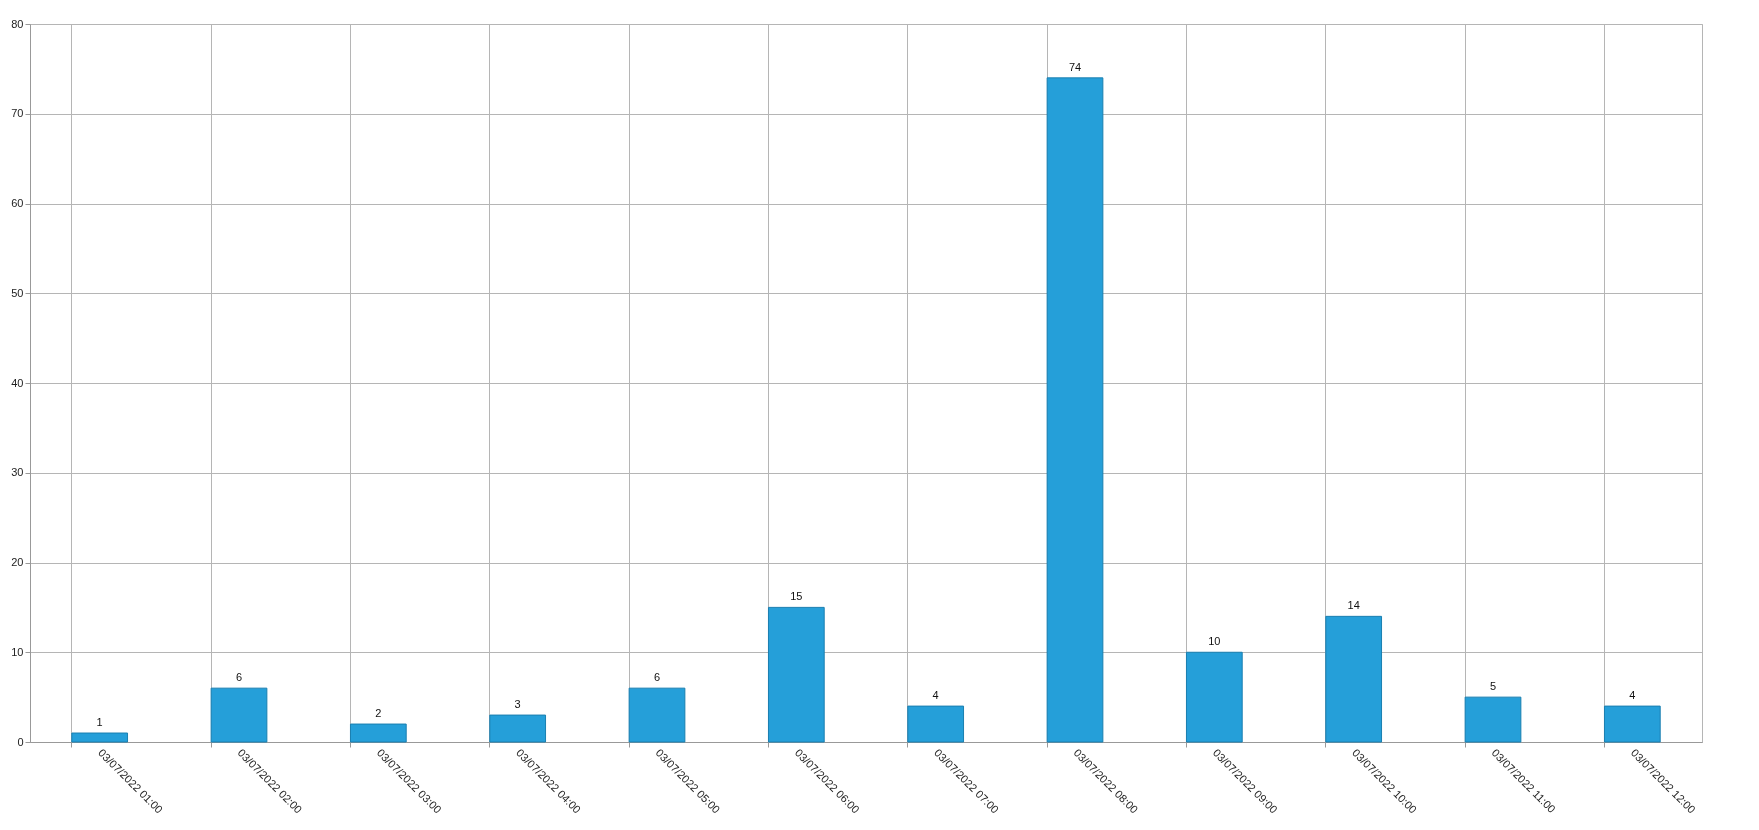  What do you see at coordinates (17, 113) in the screenshot?
I see `y-tick-label: 70` at bounding box center [17, 113].